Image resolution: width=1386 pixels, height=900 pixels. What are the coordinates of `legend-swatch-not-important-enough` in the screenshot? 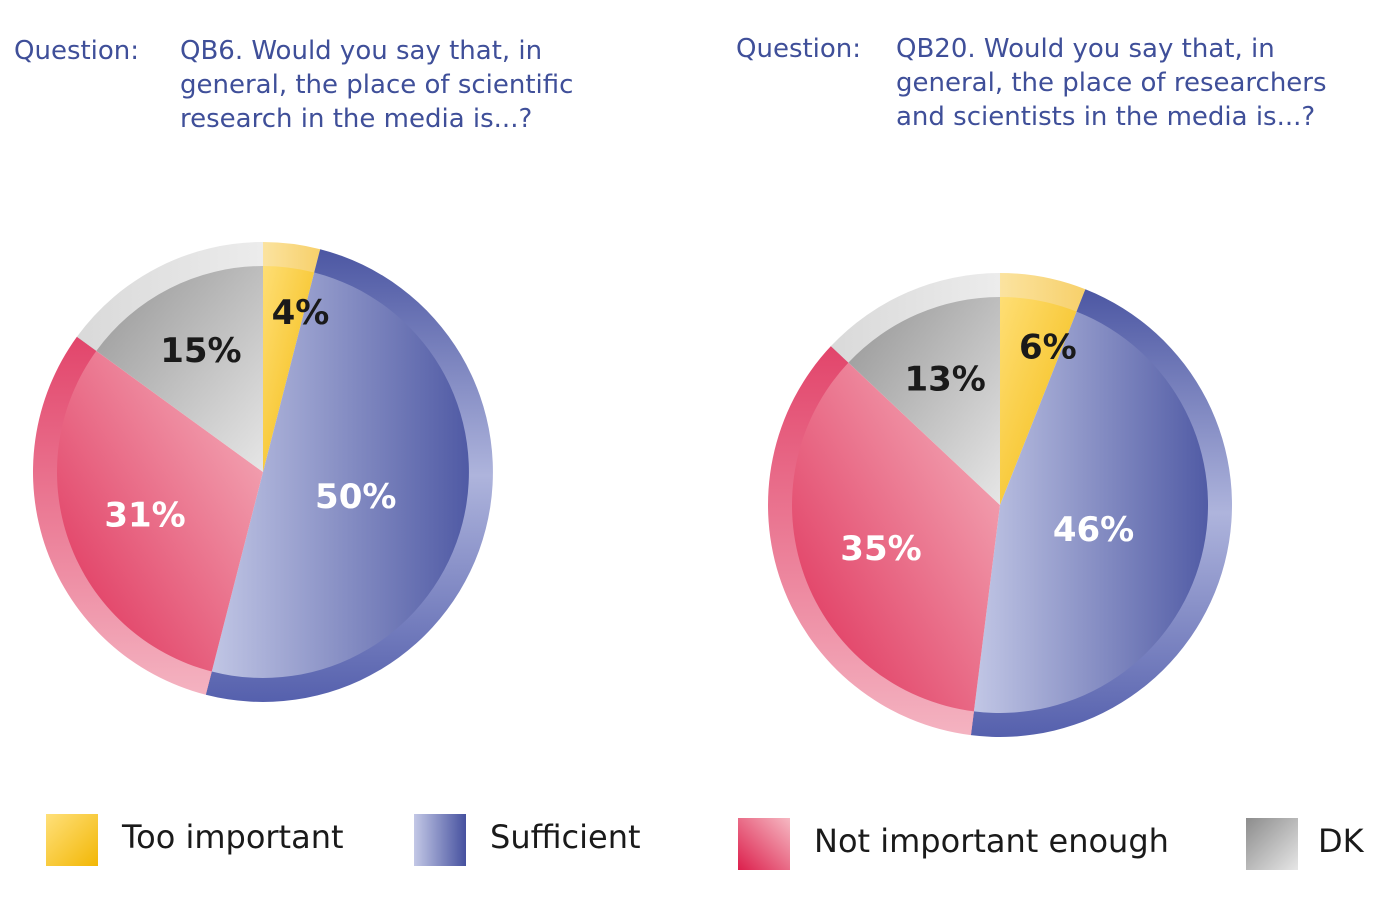 It's located at (764, 844).